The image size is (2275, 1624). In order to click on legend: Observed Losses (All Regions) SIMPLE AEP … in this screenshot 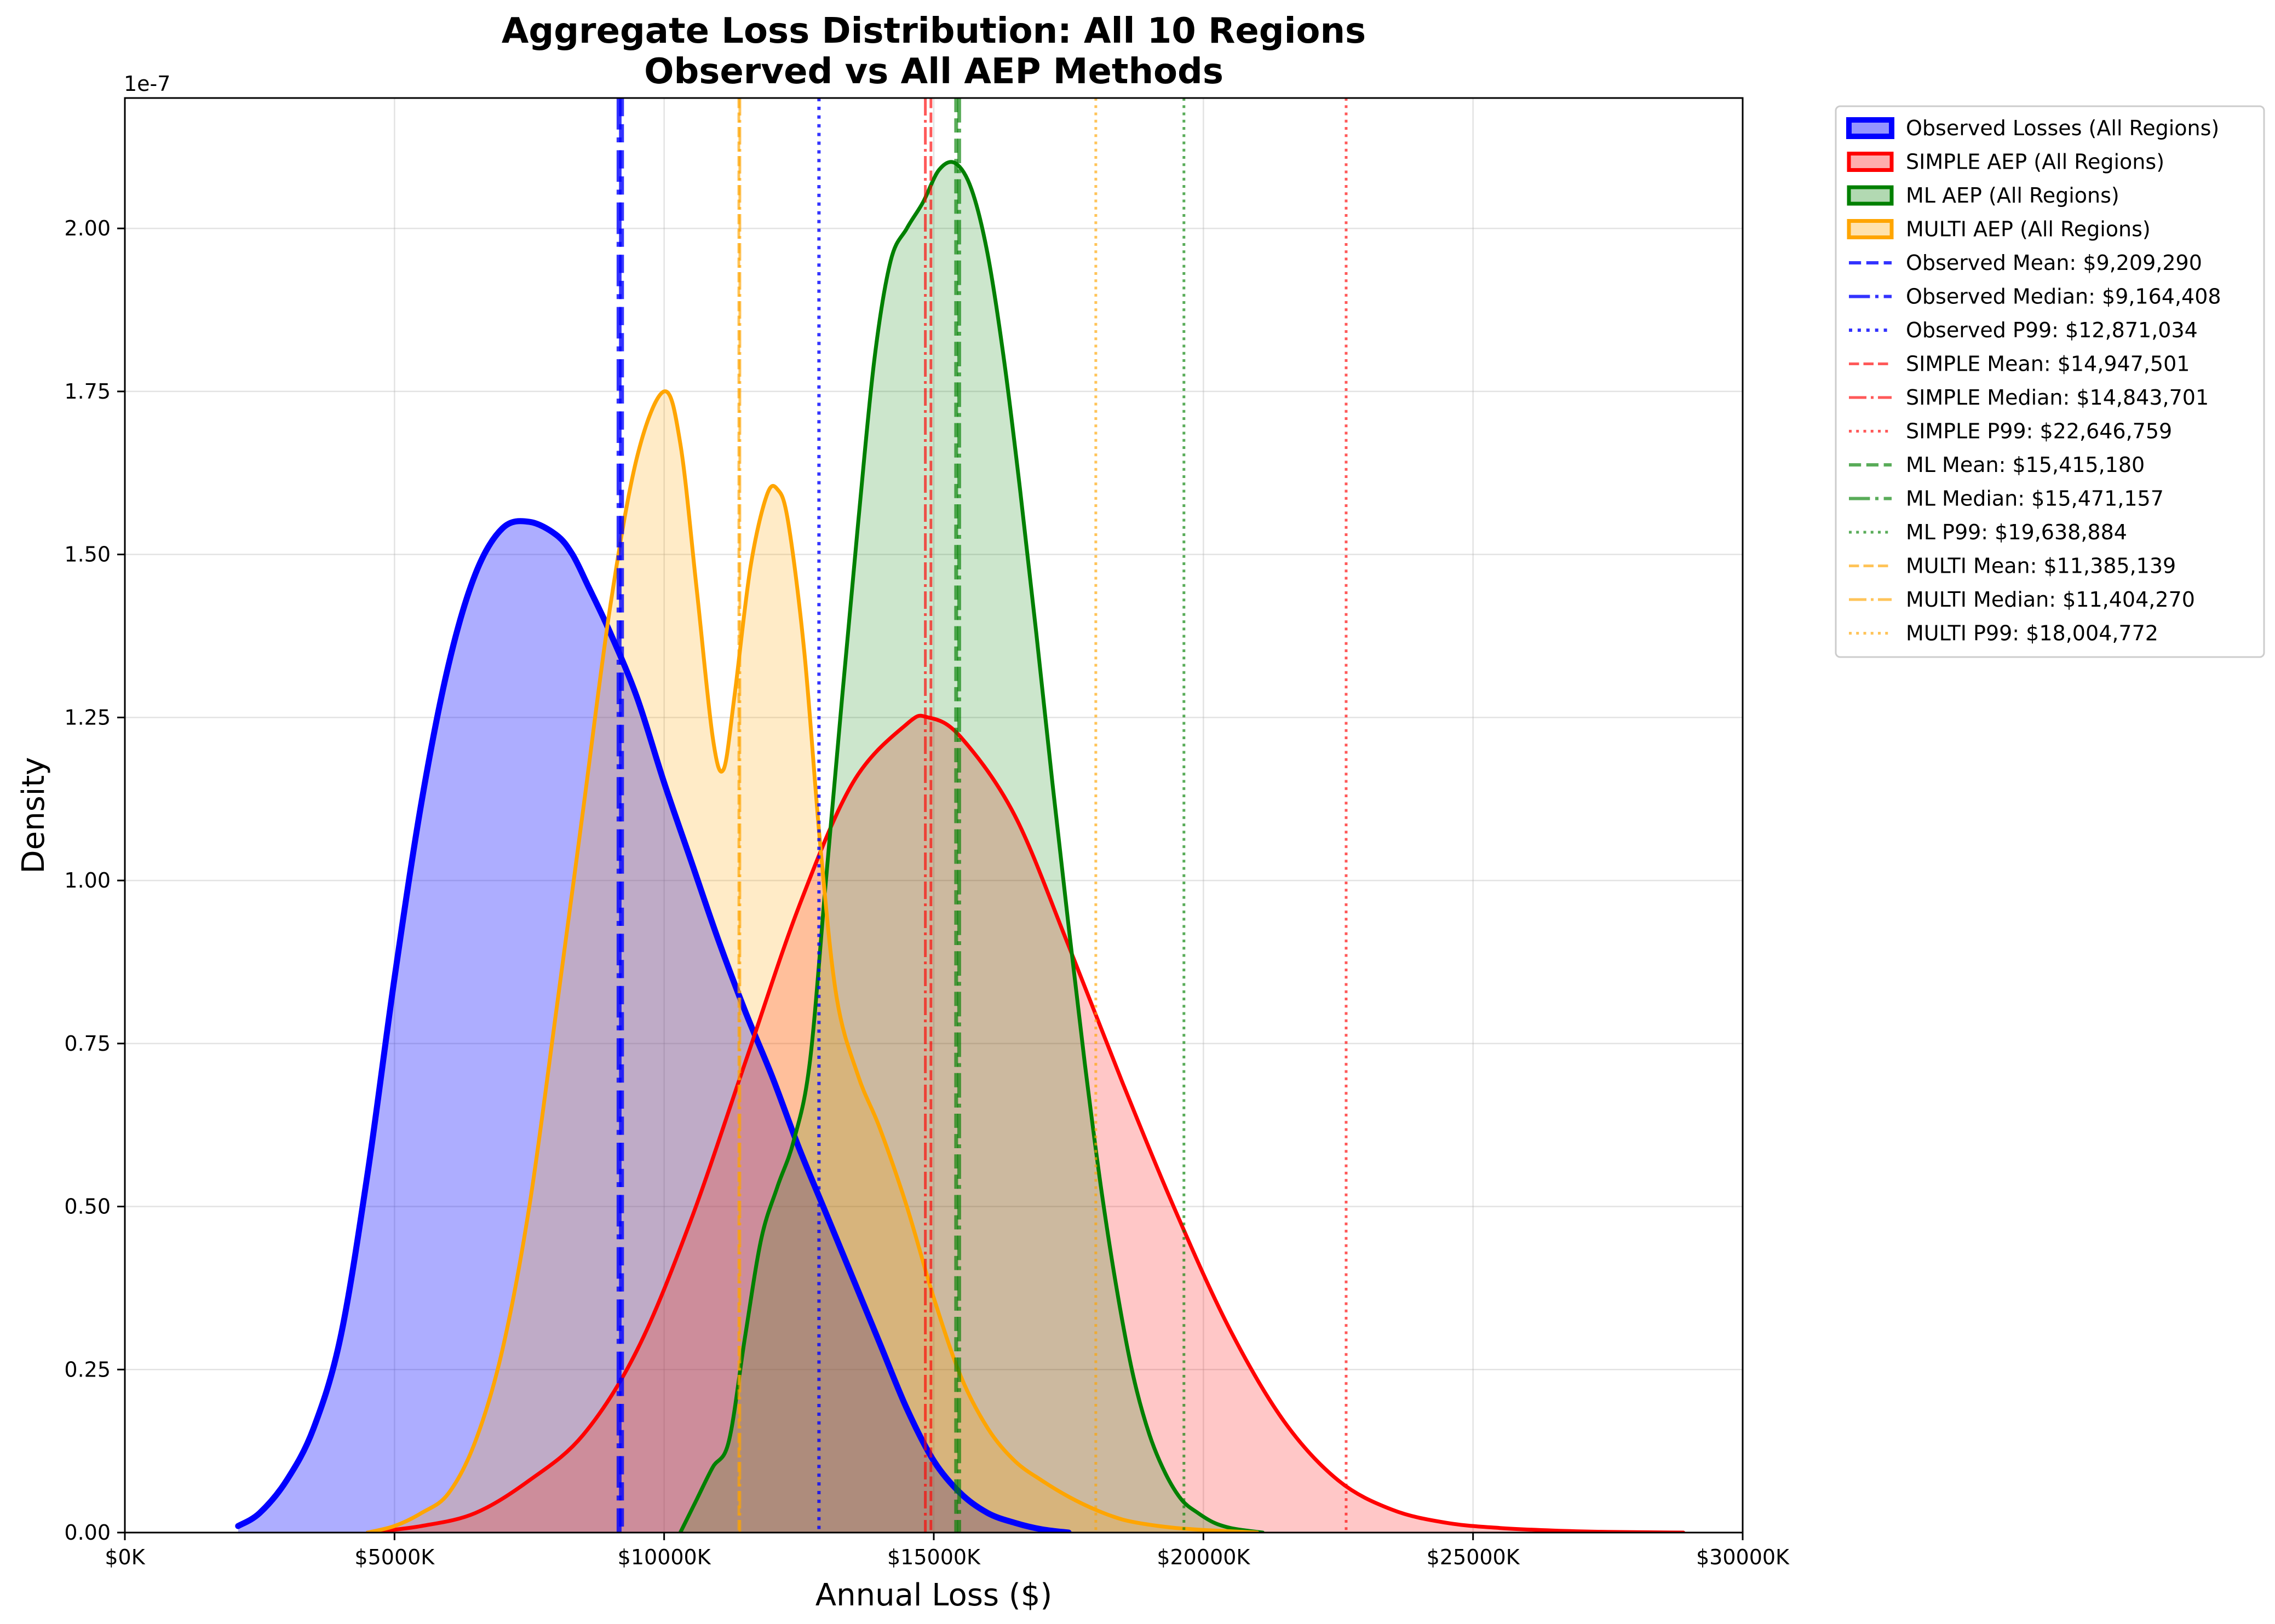, I will do `click(2050, 381)`.